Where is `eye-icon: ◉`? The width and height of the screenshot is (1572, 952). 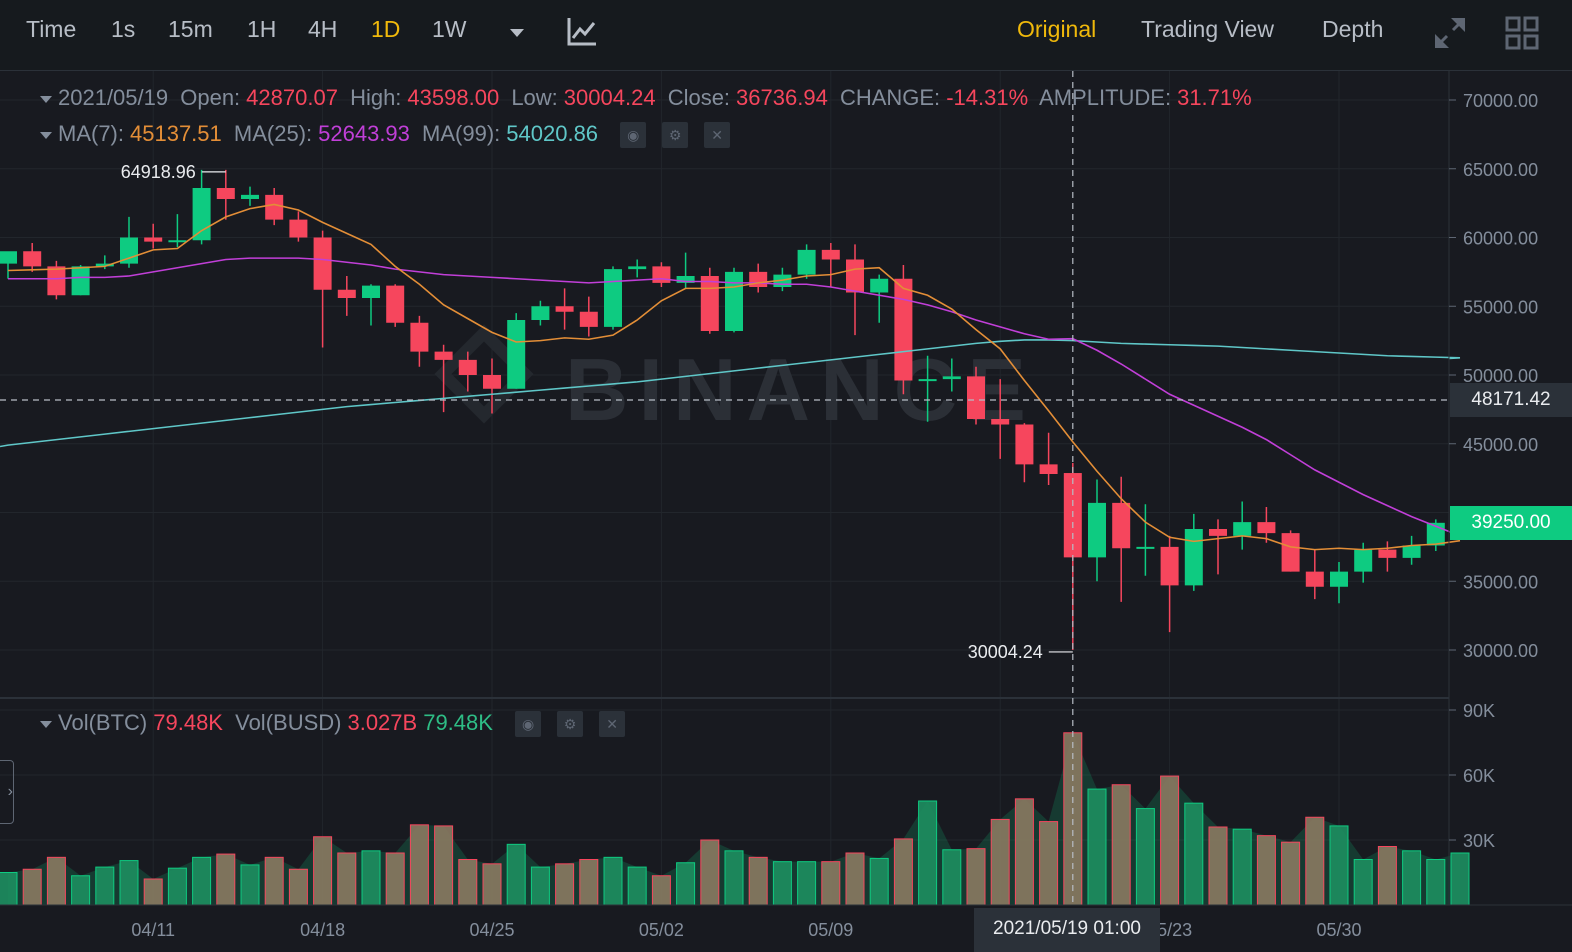
eye-icon: ◉ is located at coordinates (633, 135).